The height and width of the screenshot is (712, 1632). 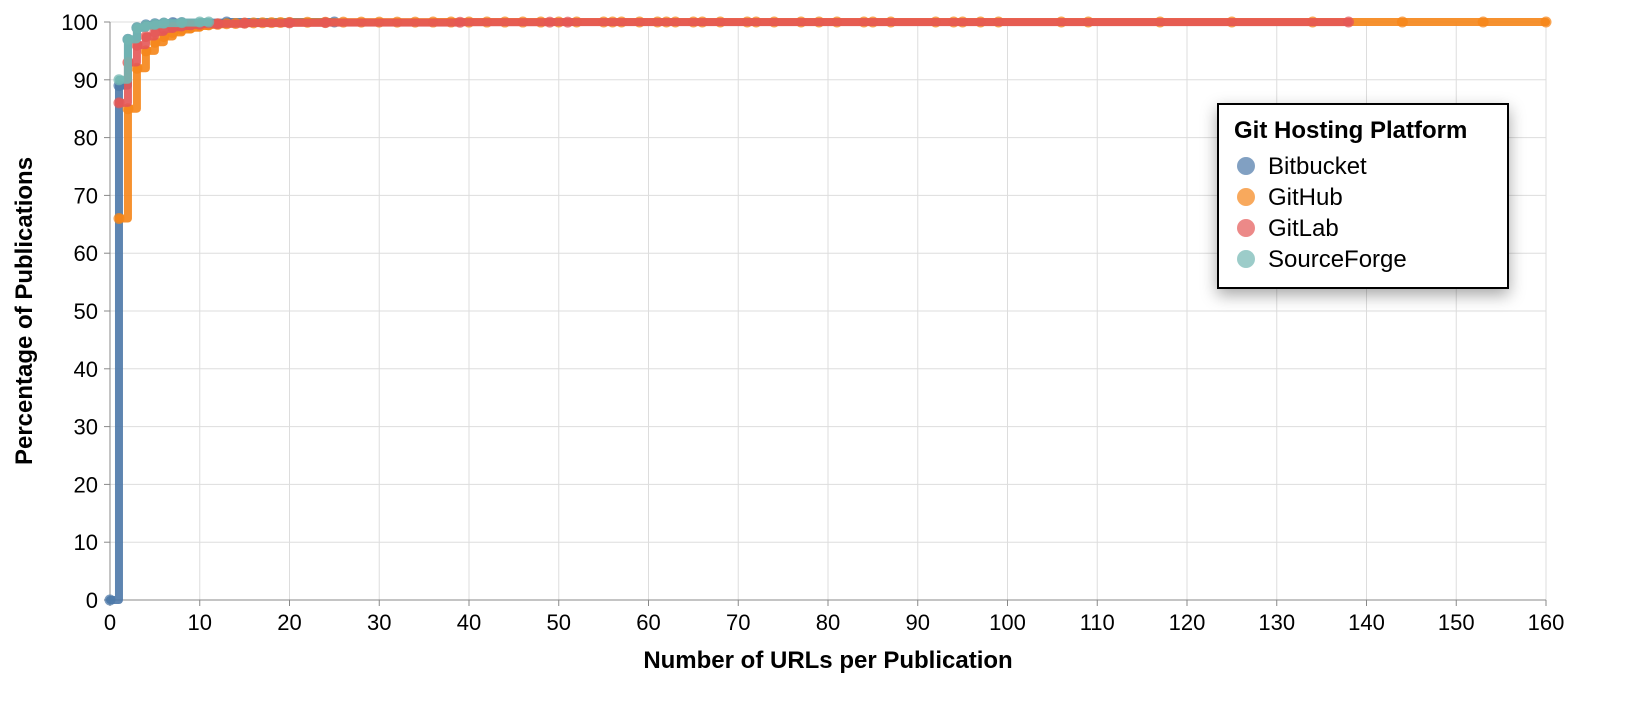 I want to click on x-axis-title: Number of URLs per Publication, so click(x=827, y=660).